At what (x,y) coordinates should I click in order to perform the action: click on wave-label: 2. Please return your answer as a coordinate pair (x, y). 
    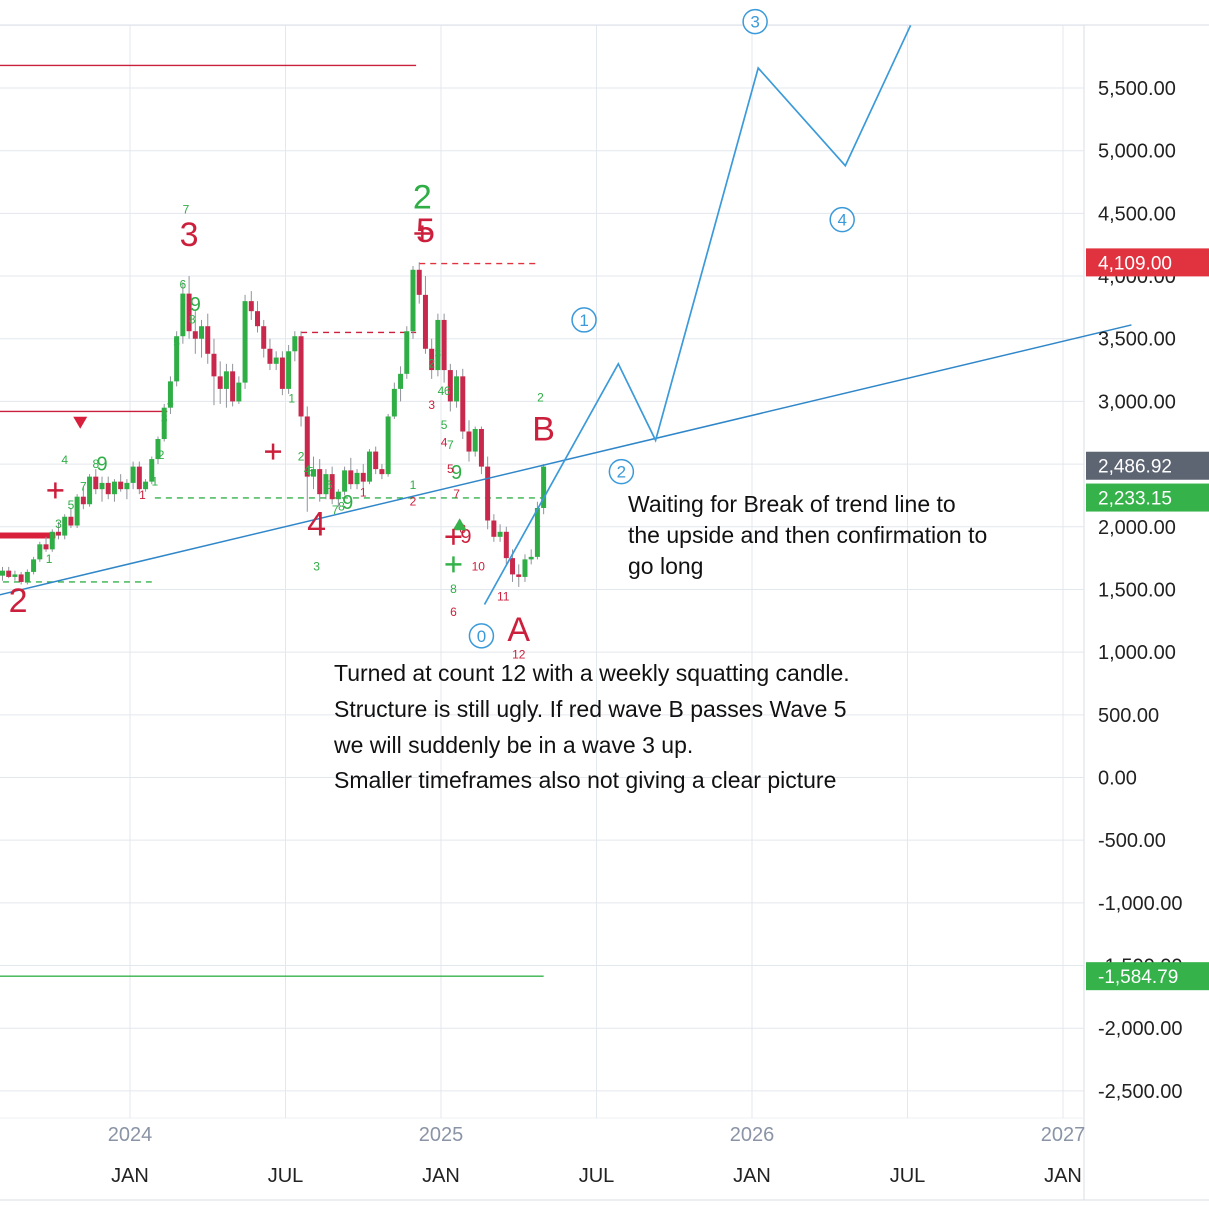
    Looking at the image, I should click on (18, 601).